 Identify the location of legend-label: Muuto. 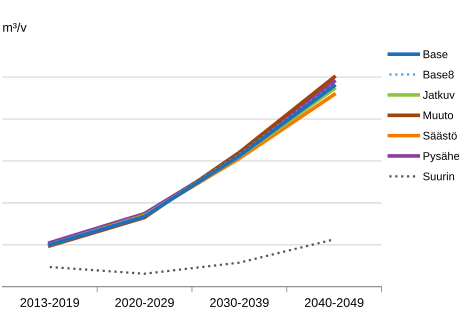
(439, 116).